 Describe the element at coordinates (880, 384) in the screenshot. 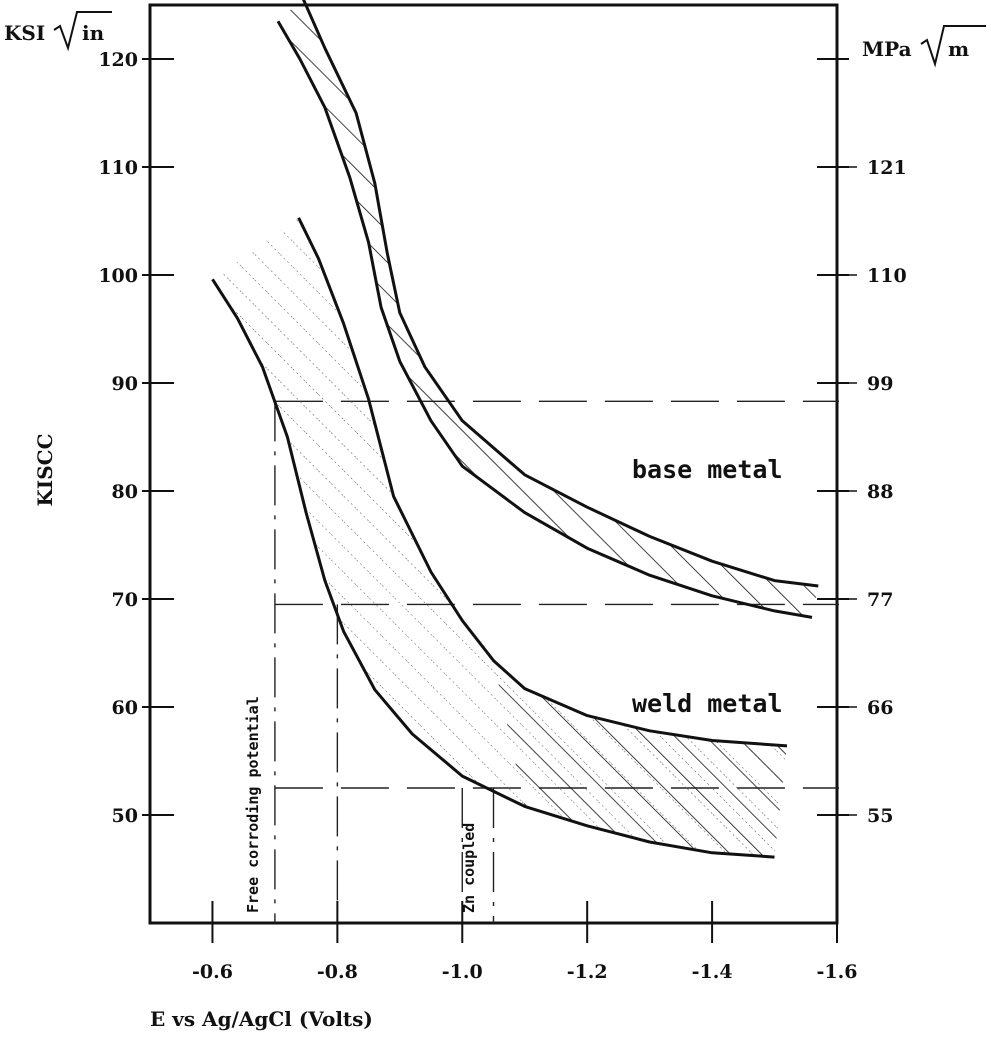

I see `y-right-tick-label-4: 99` at that location.